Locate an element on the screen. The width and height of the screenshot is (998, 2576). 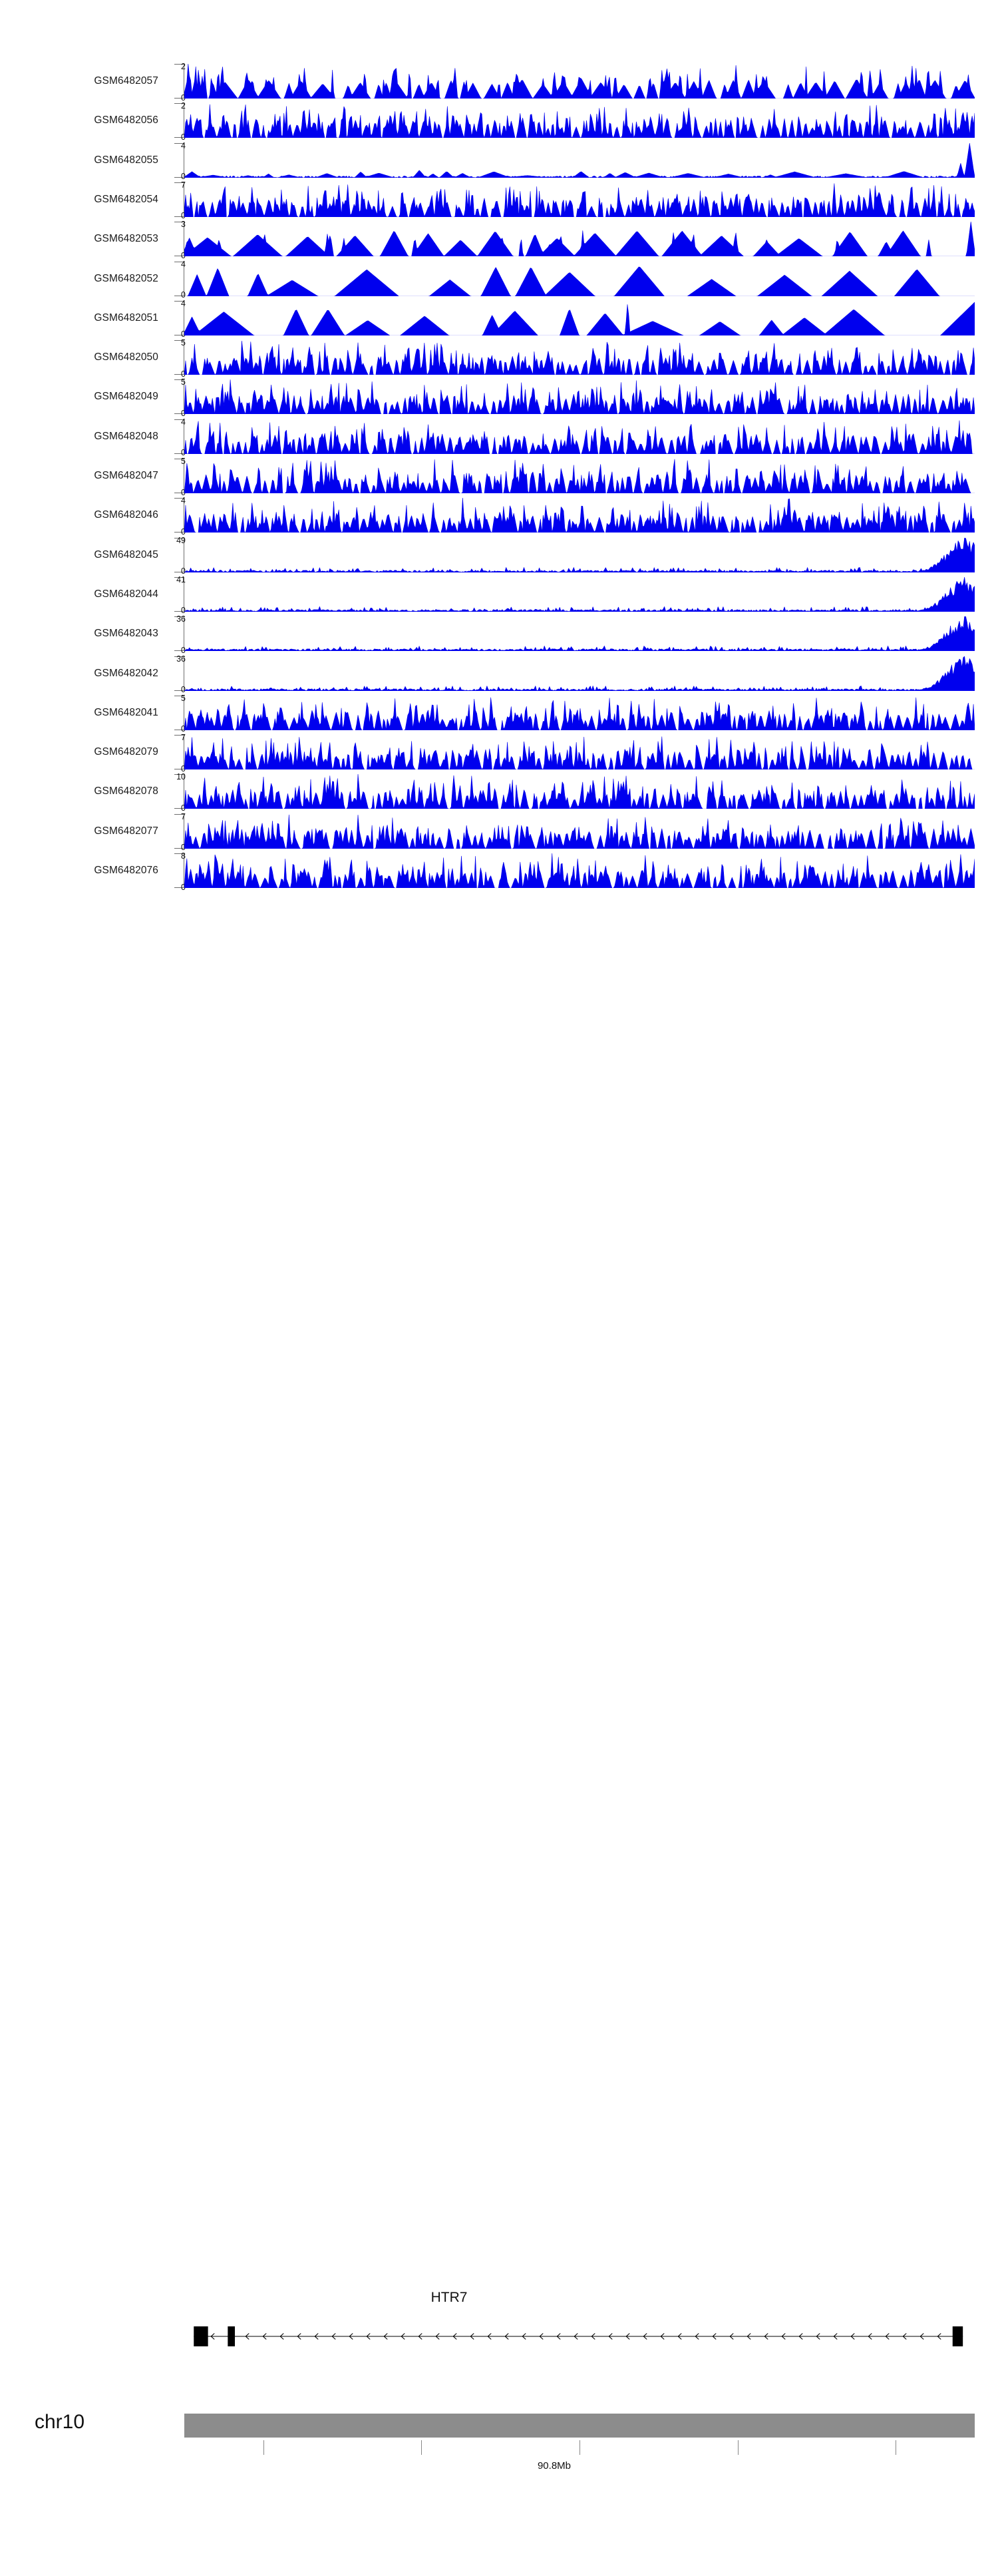
track-sample-label: GSM6482054 is located at coordinates (126, 199).